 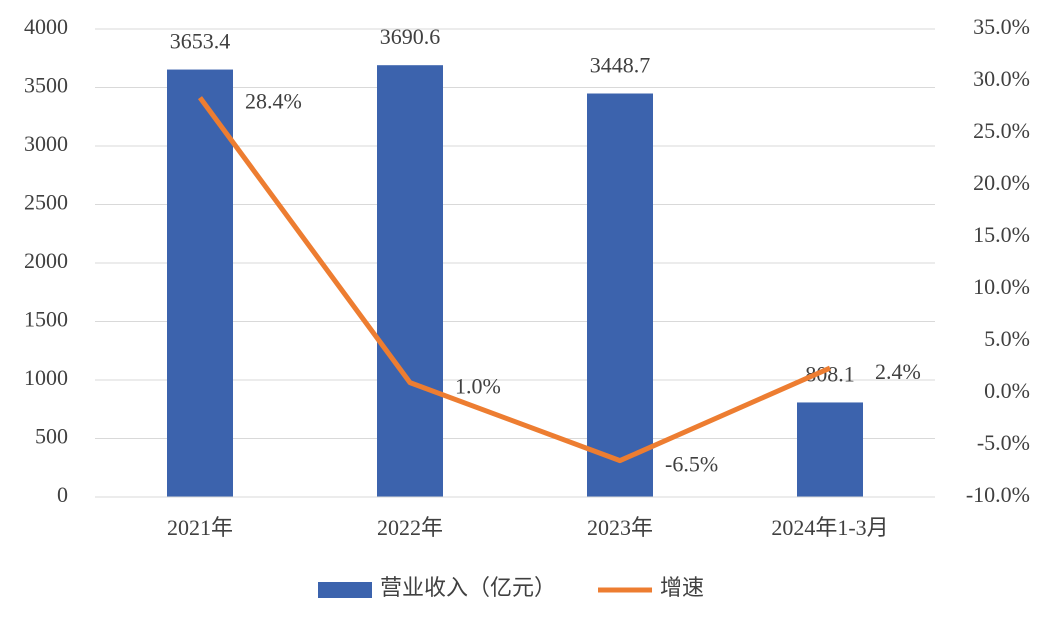 I want to click on y2-tick-label: 35.0%, so click(x=1001, y=26).